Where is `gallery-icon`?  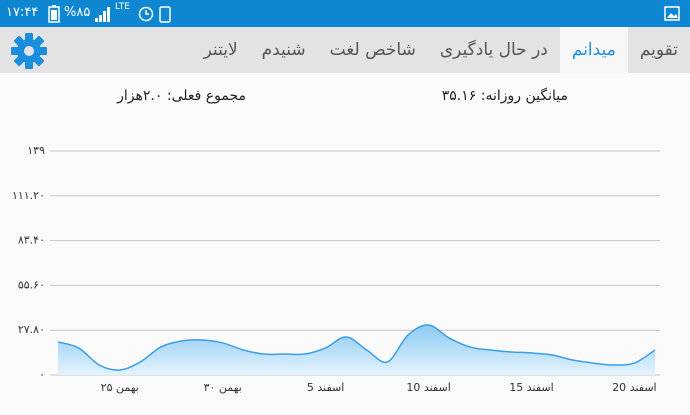 gallery-icon is located at coordinates (672, 13).